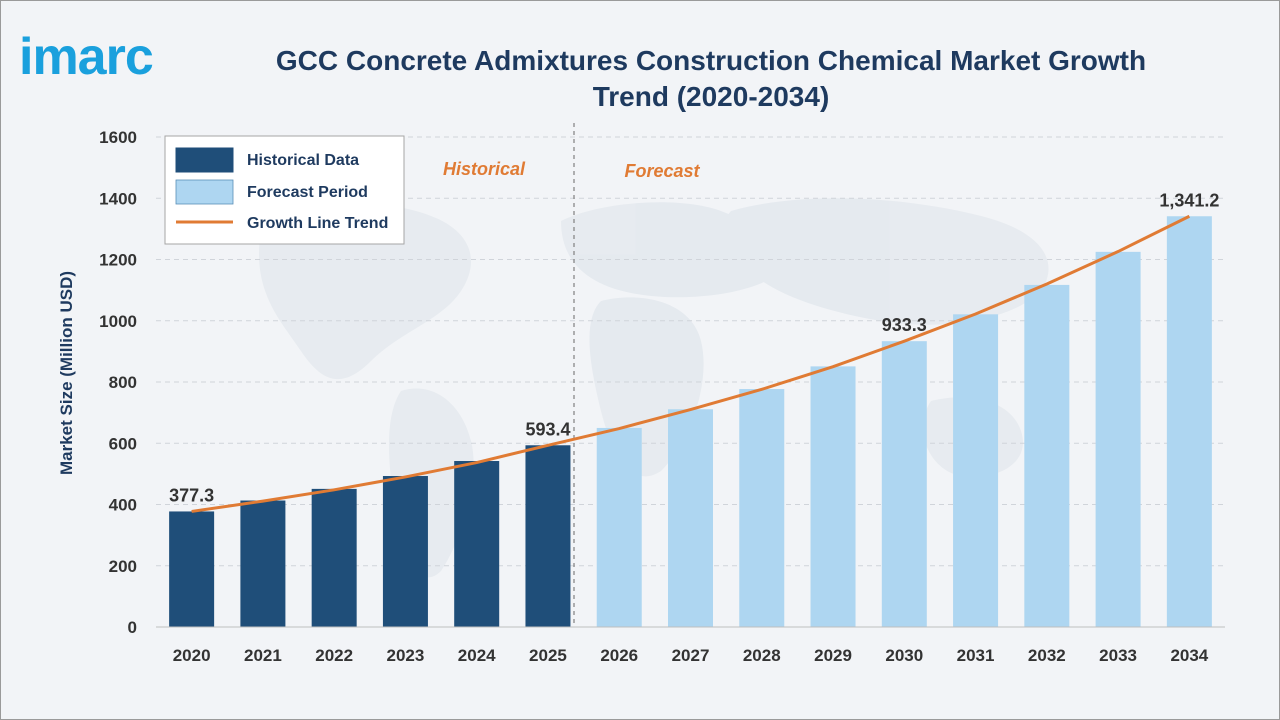  Describe the element at coordinates (204, 192) in the screenshot. I see `legend-forecast-swatch` at that location.